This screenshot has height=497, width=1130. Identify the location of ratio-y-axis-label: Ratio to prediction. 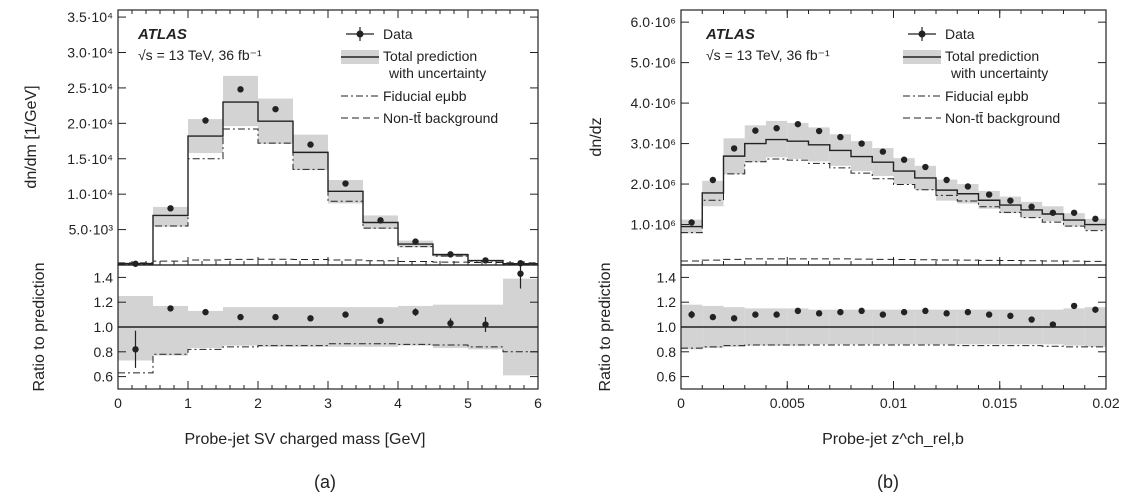
(605, 327).